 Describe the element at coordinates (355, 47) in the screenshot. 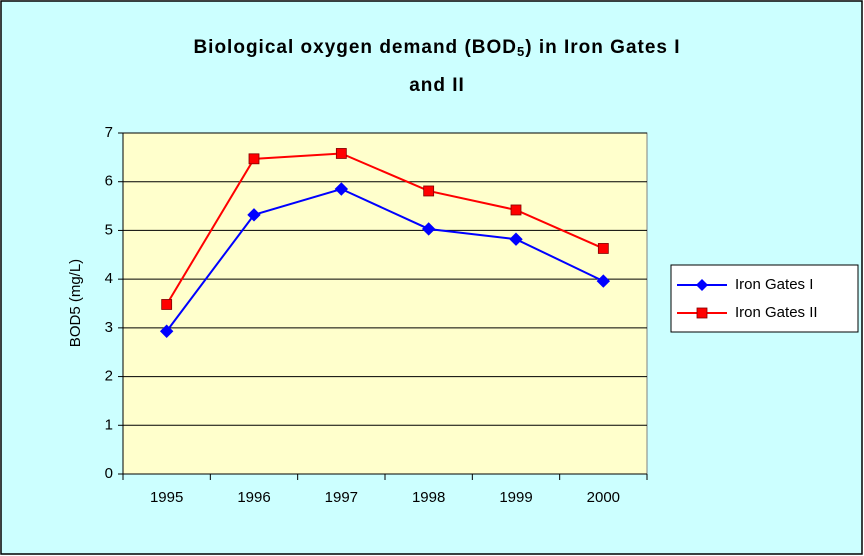

I see `title-part: Biological oxygen demand (BOD` at that location.